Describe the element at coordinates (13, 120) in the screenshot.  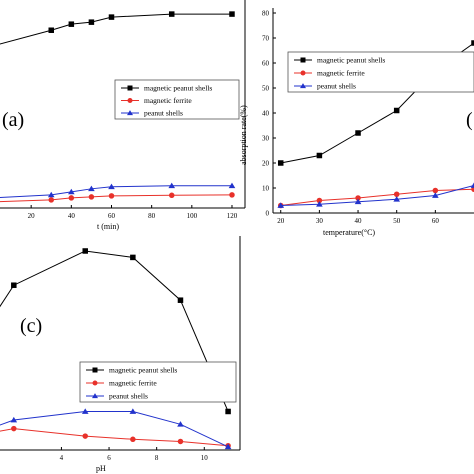
I see `panel-label-a: (a)` at that location.